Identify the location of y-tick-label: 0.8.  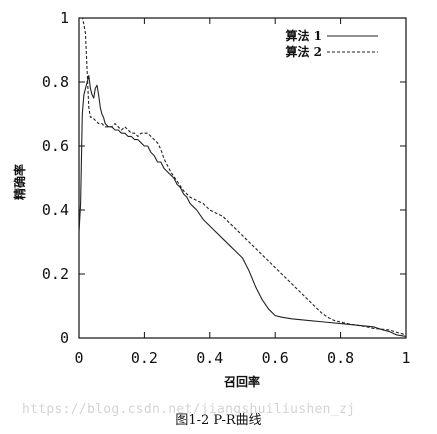
(55, 82).